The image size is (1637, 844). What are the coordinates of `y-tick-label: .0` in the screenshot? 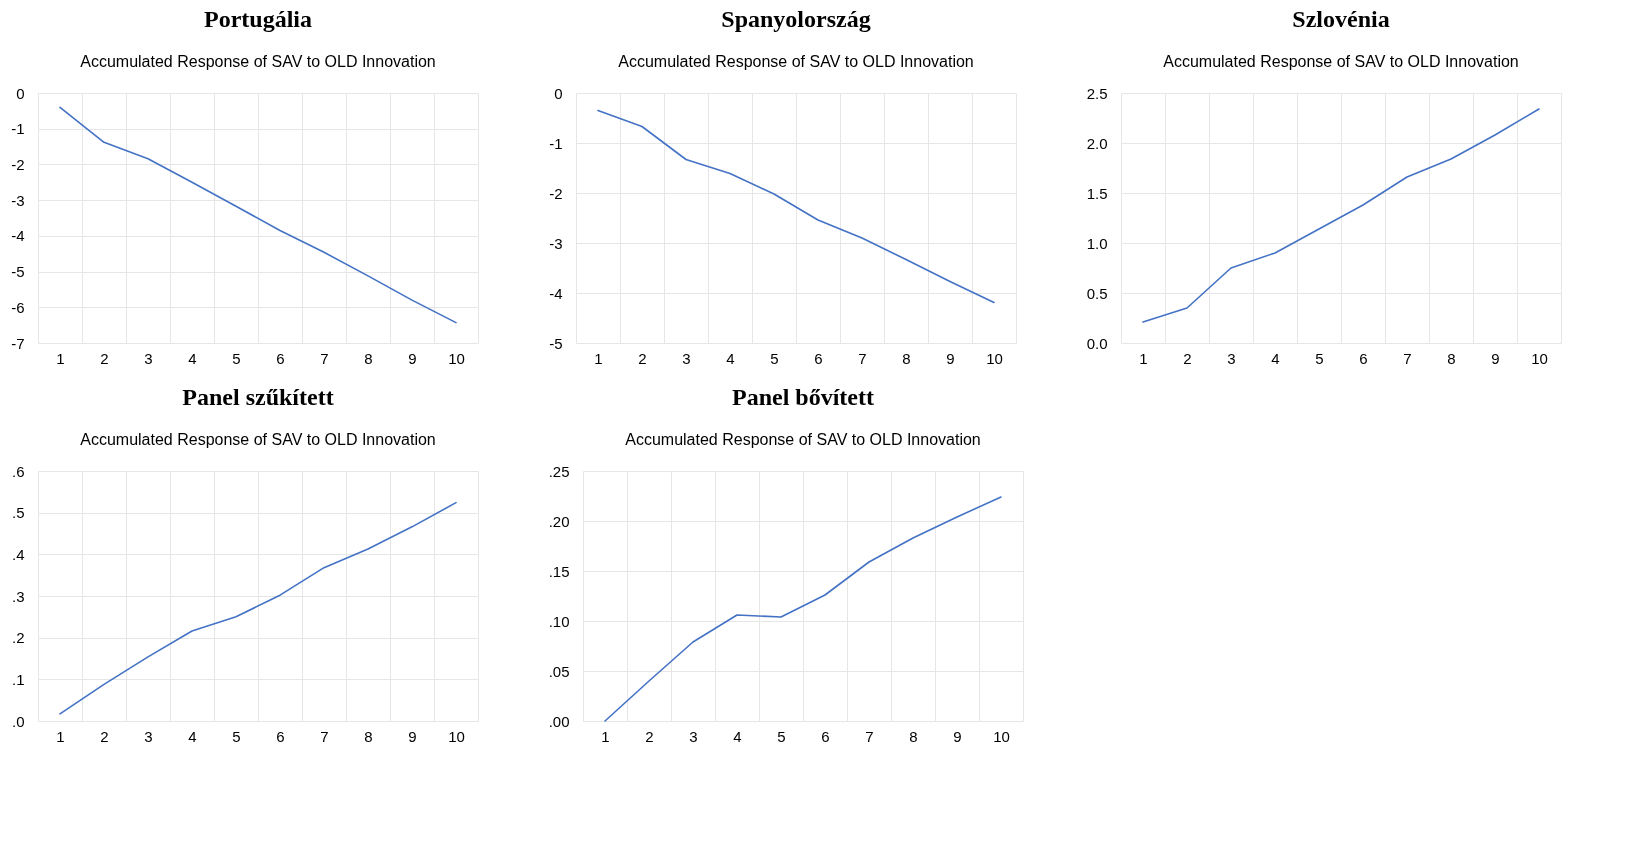 It's located at (18, 721).